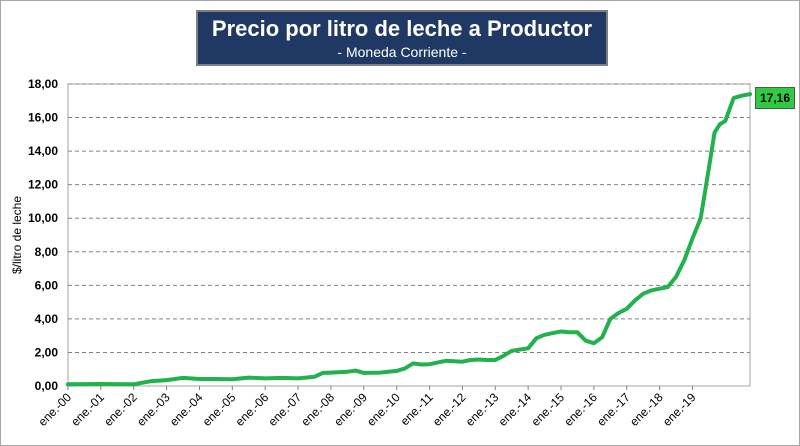 The height and width of the screenshot is (446, 800). What do you see at coordinates (47, 386) in the screenshot?
I see `y-tick-label: 0,00` at bounding box center [47, 386].